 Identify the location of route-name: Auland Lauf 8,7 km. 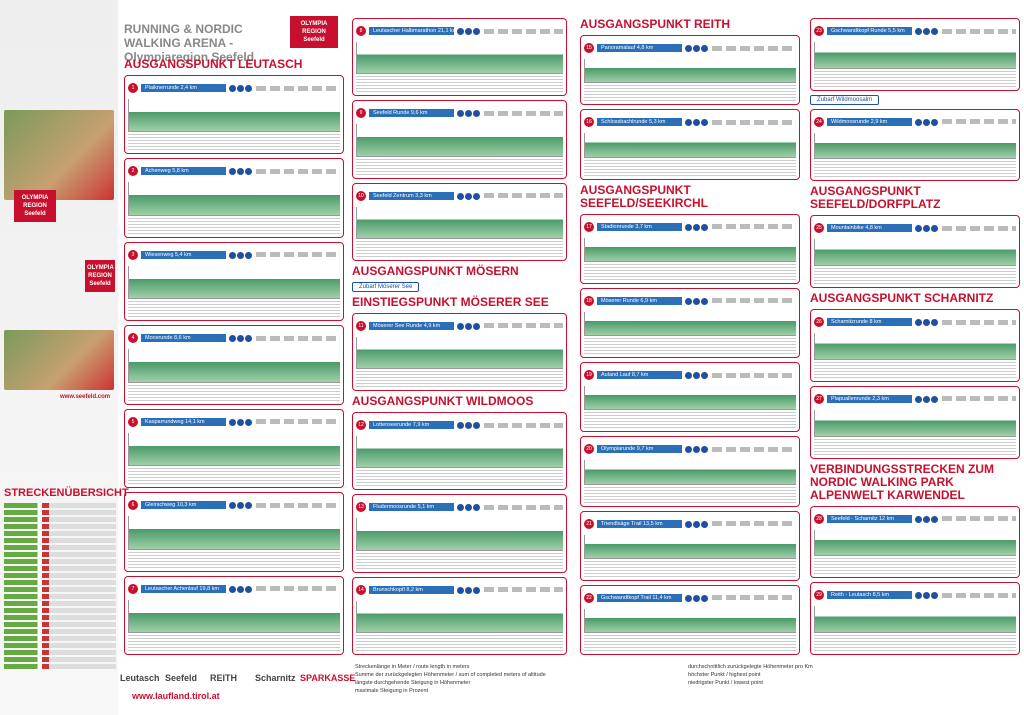
(639, 375).